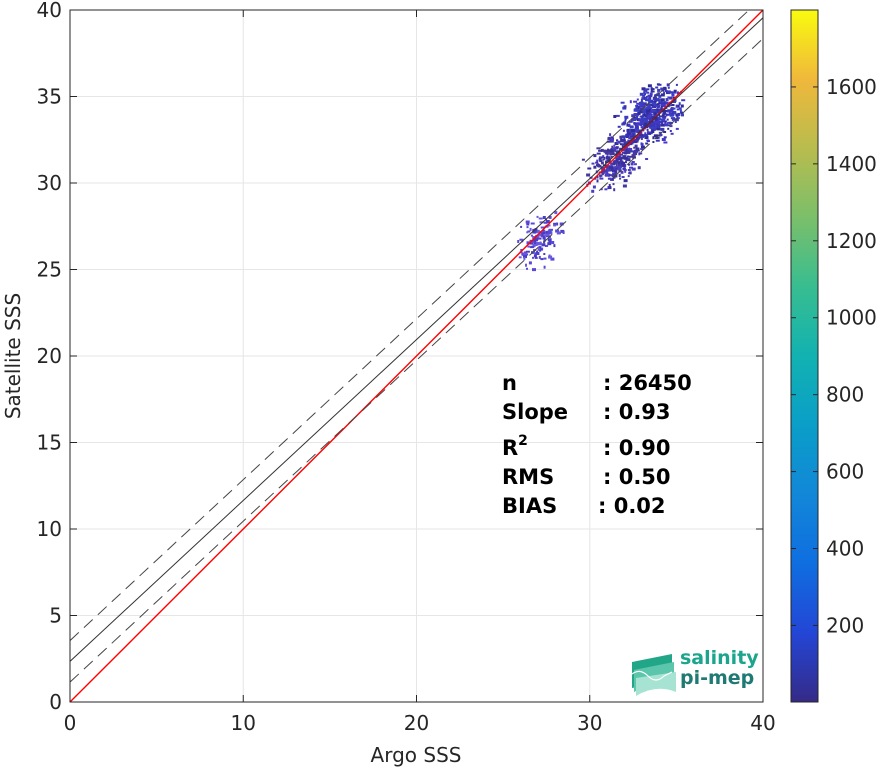 The image size is (879, 772). What do you see at coordinates (13, 356) in the screenshot?
I see `y-axis-label: Satellite SSS` at bounding box center [13, 356].